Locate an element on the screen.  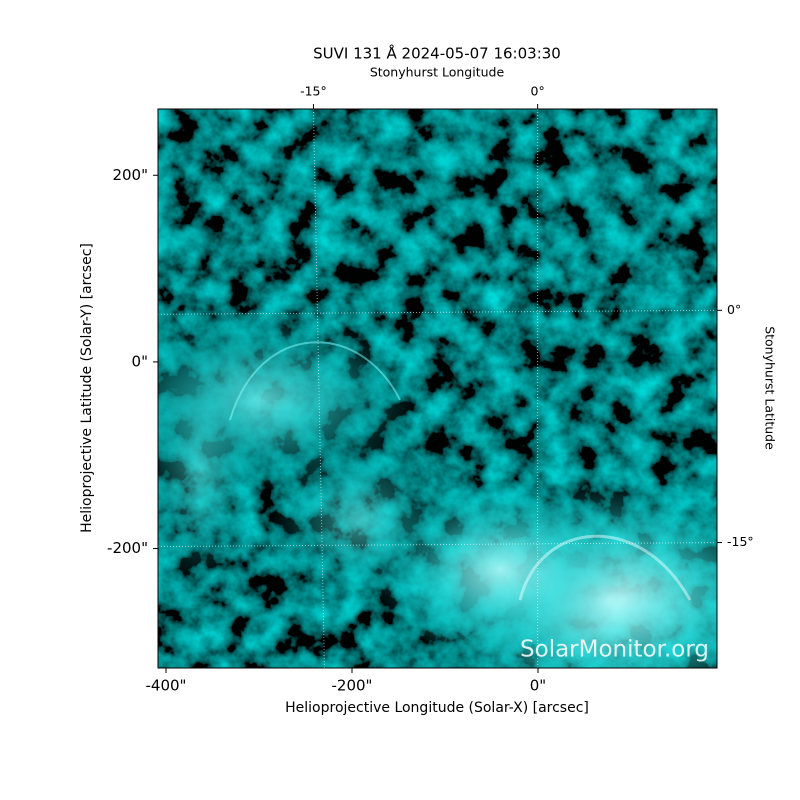
y-tick-label: -200" is located at coordinates (127, 548).